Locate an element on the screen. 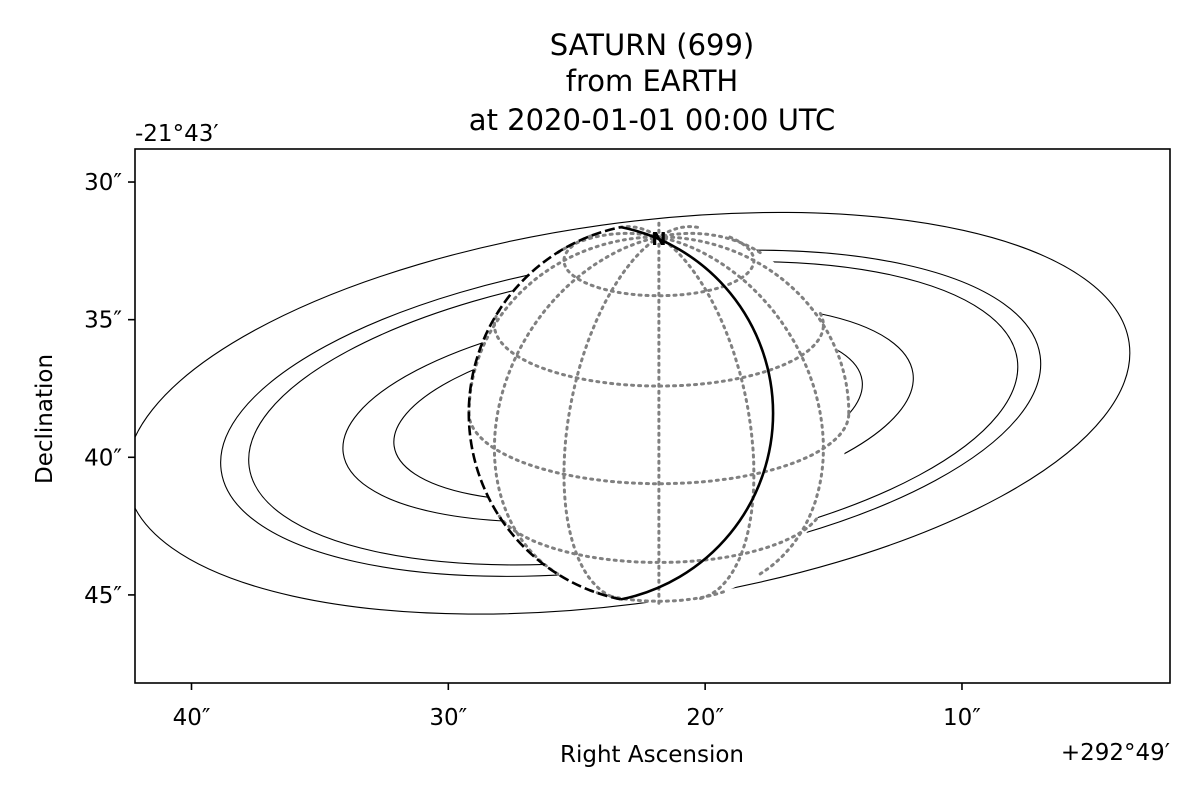 Image resolution: width=1200 pixels, height=800 pixels. title-line-2: from EARTH is located at coordinates (652, 81).